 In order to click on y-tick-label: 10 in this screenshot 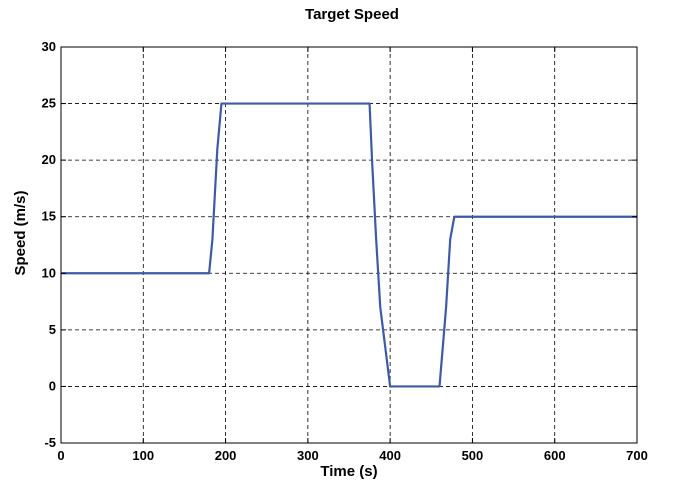, I will do `click(49, 272)`.